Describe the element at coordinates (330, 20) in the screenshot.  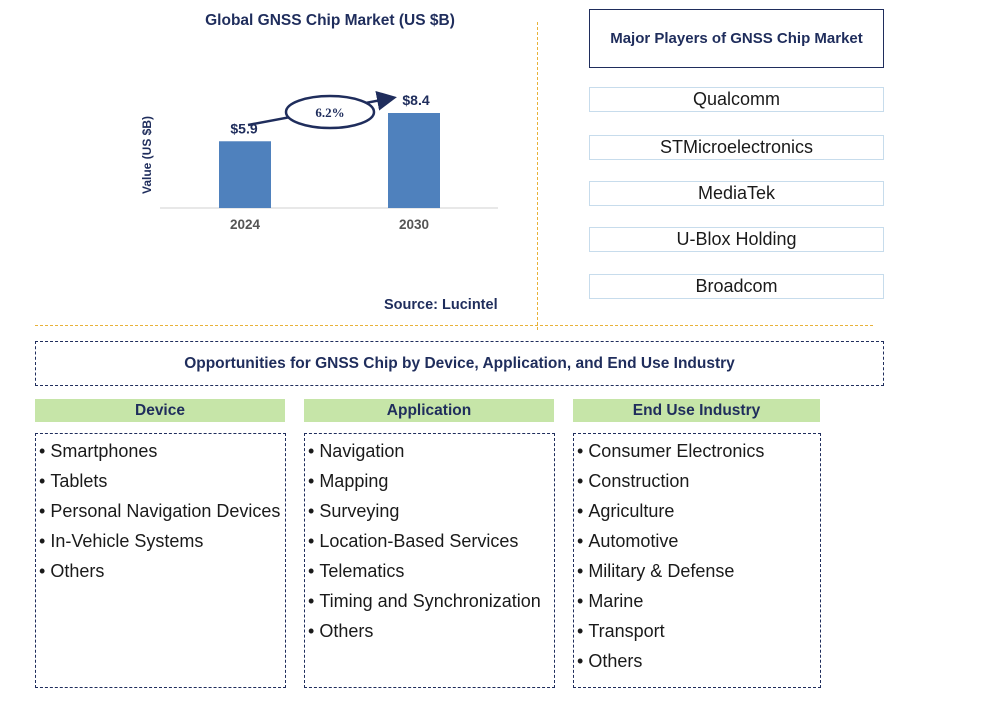
I see `chart-title: Global GNSS Chip Market (US $B)` at that location.